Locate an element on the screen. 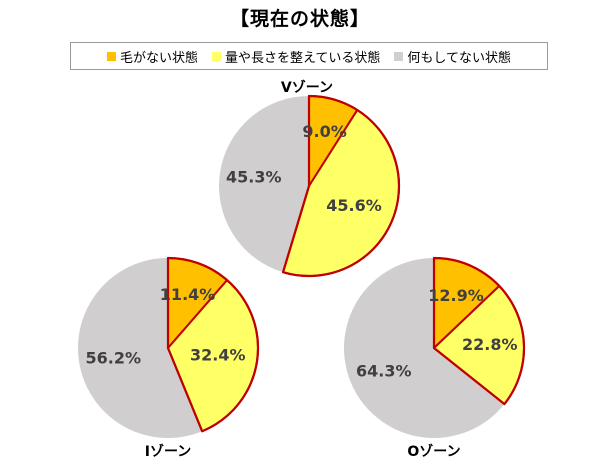 This screenshot has height=469, width=600. legend-item-none: 毛がない状態 is located at coordinates (152, 56).